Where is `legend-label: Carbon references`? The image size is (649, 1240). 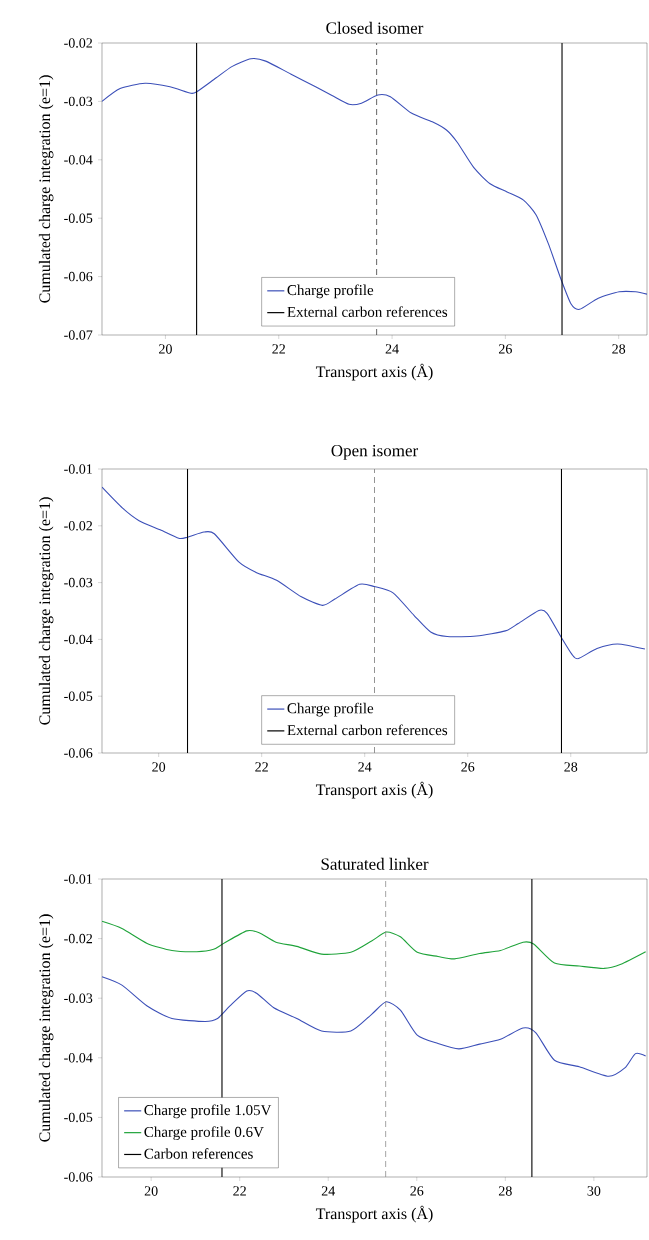
legend-label: Carbon references is located at coordinates (198, 1153).